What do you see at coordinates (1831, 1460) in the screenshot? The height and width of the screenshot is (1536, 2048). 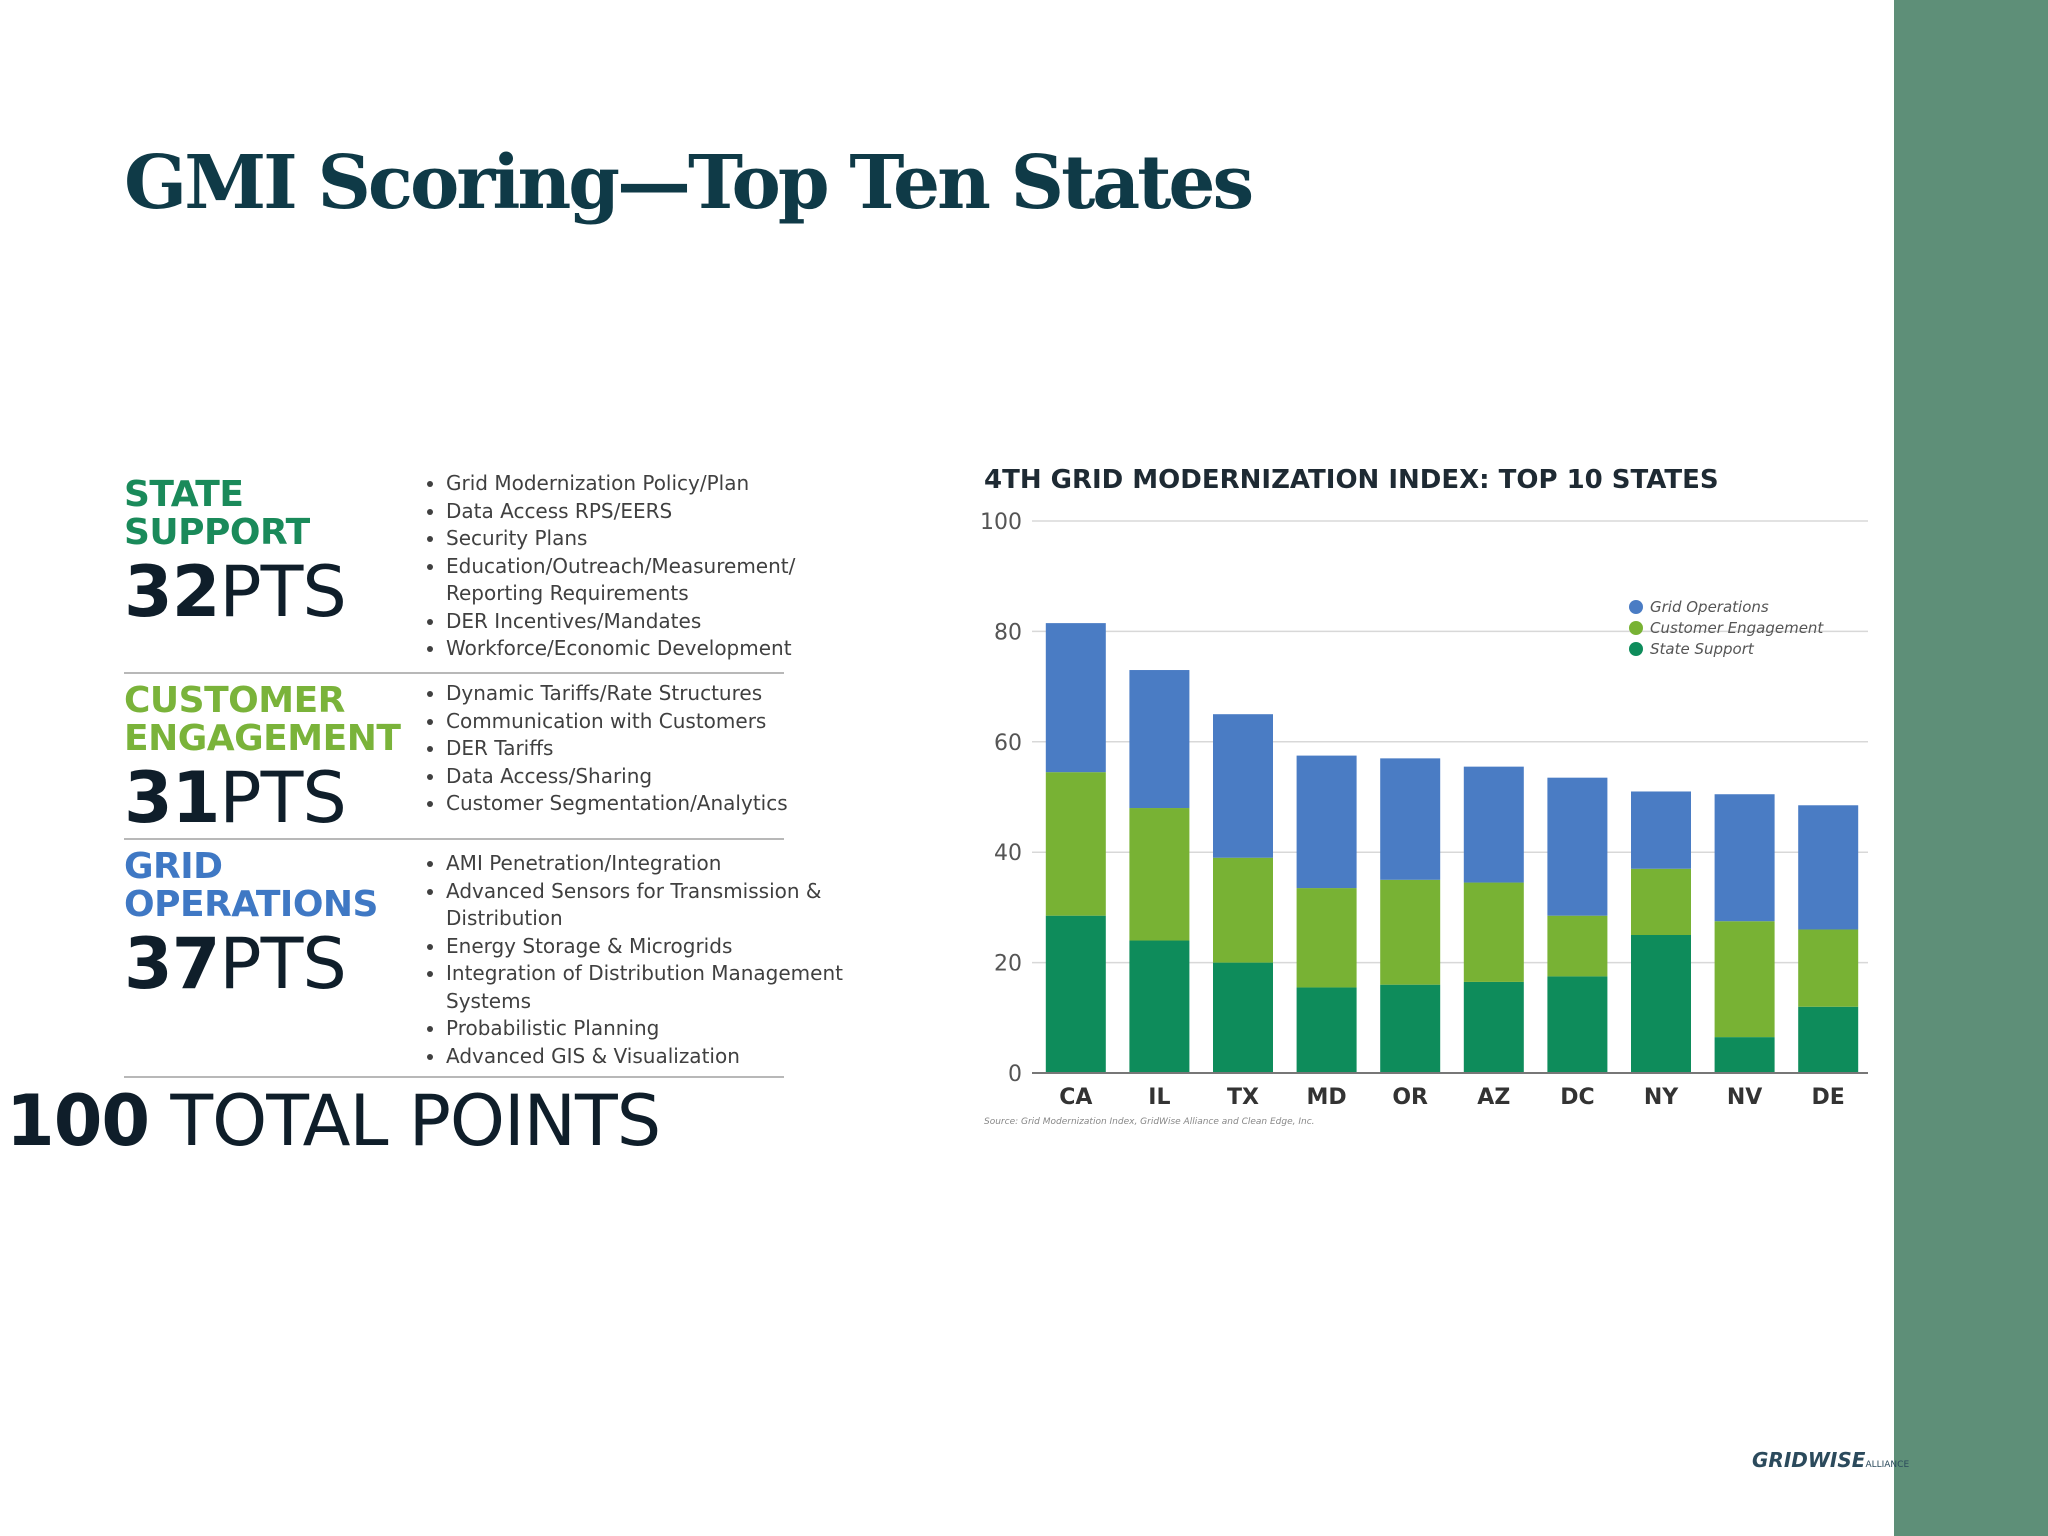 I see `gridwise-logo: GRIDWISEALLIANCE` at bounding box center [1831, 1460].